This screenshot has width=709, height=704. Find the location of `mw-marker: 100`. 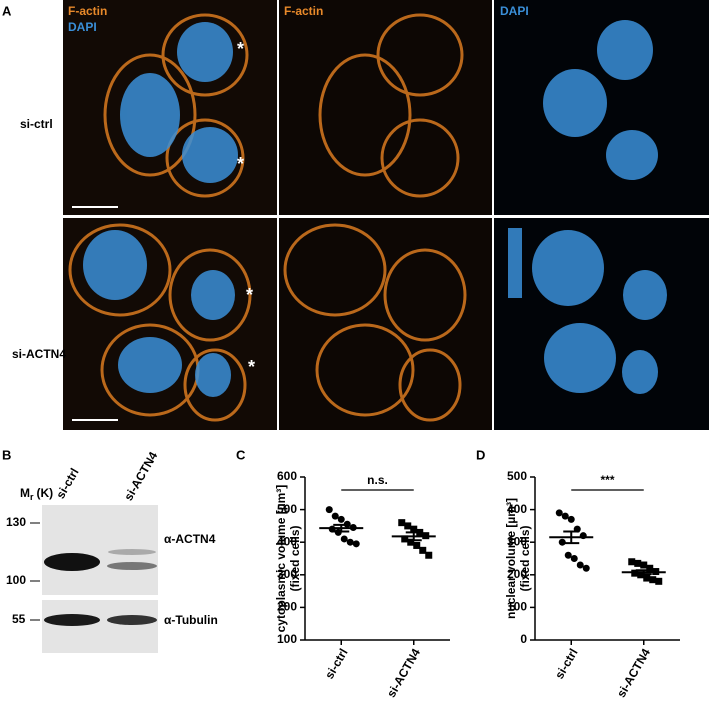

mw-marker: 100 is located at coordinates (16, 580).